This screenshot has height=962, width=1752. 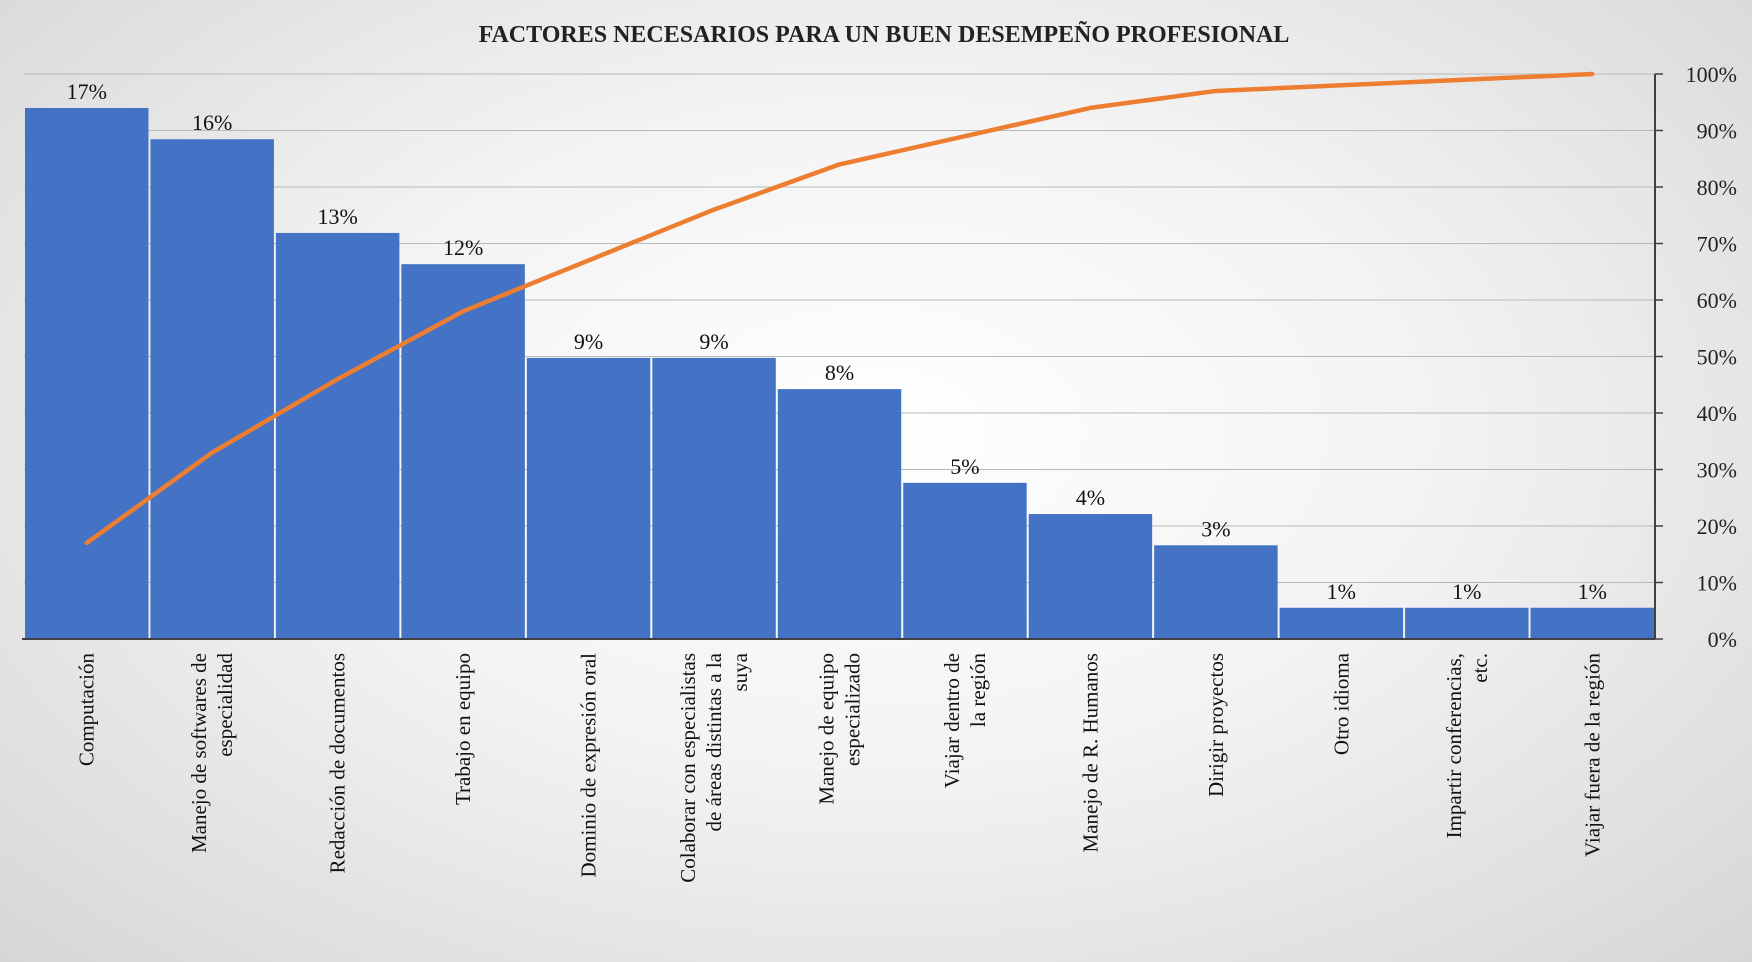 What do you see at coordinates (1722, 639) in the screenshot?
I see `y-tick-label: 0%` at bounding box center [1722, 639].